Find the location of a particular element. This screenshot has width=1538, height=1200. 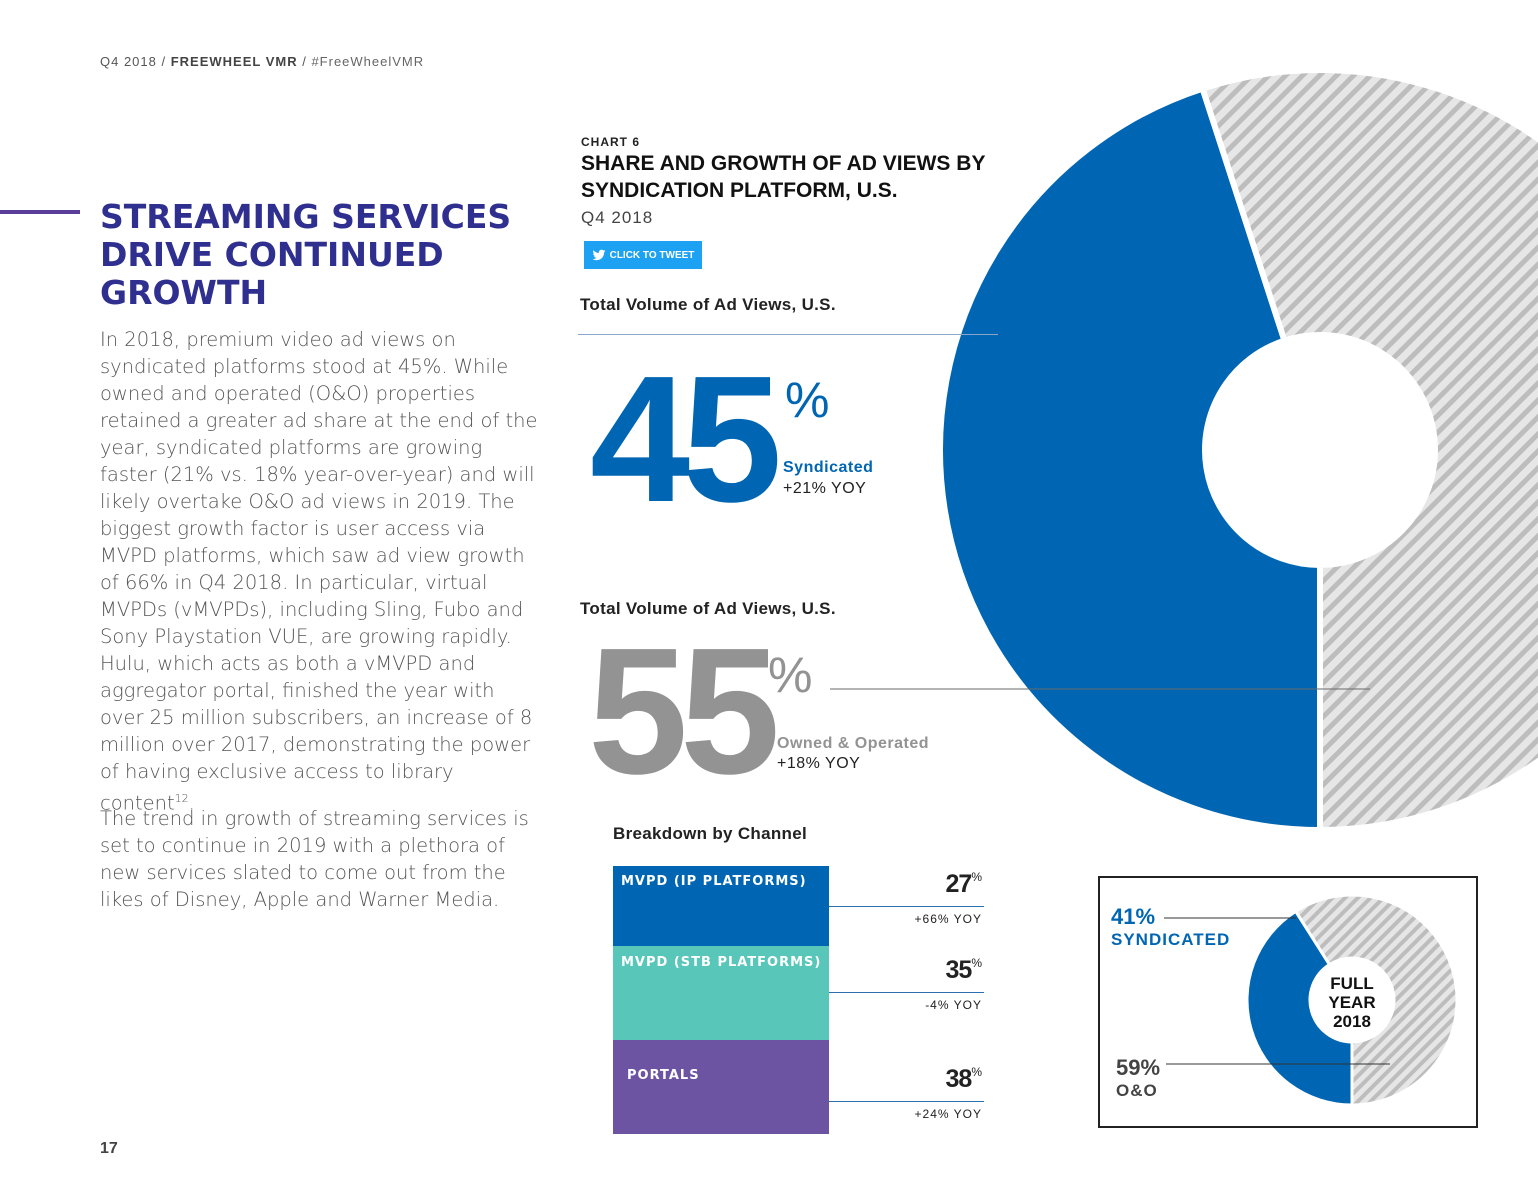

channel-label-mvpd-stb: MVPD (STB PLATFORMS) is located at coordinates (721, 962).